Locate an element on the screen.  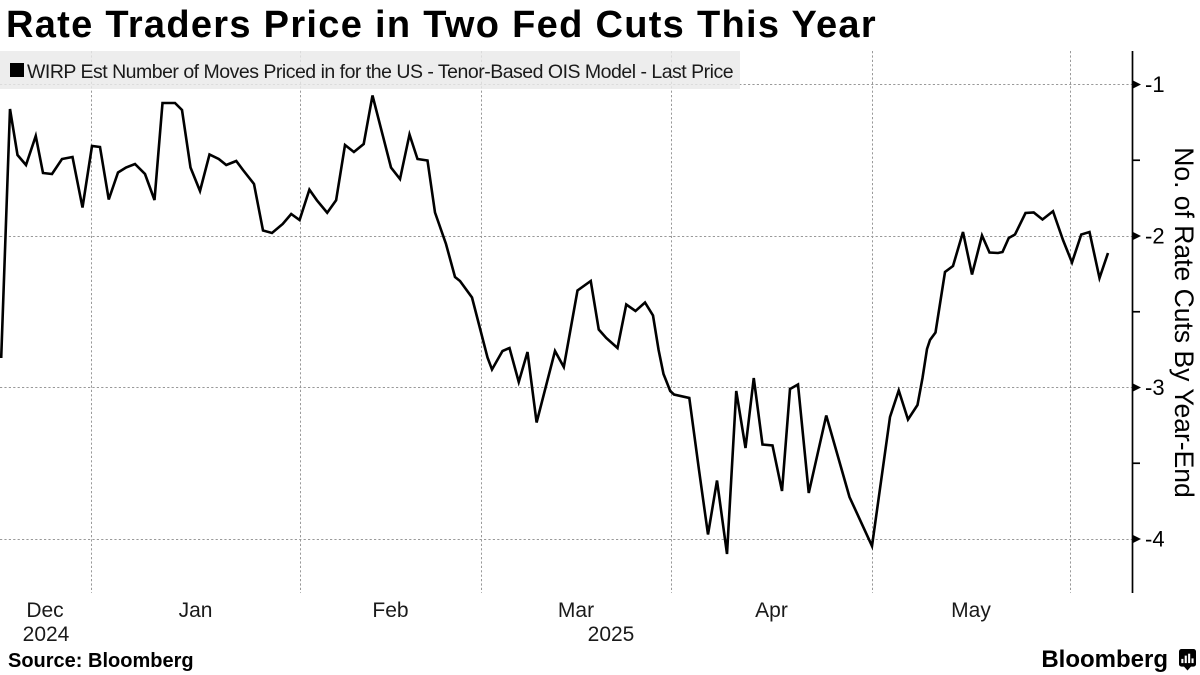
svg-text: 2024 is located at coordinates (46, 634).